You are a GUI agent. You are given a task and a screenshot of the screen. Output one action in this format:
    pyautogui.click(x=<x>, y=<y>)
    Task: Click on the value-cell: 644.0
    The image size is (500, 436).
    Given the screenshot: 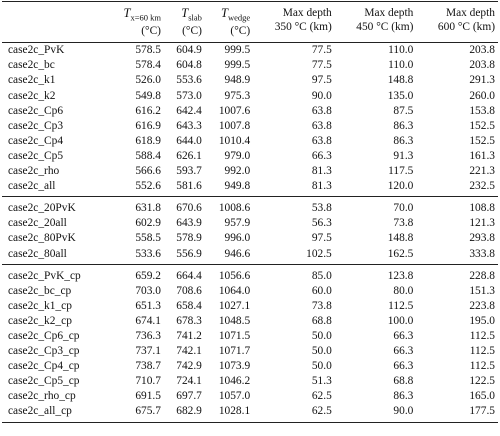 What is the action you would take?
    pyautogui.click(x=189, y=140)
    